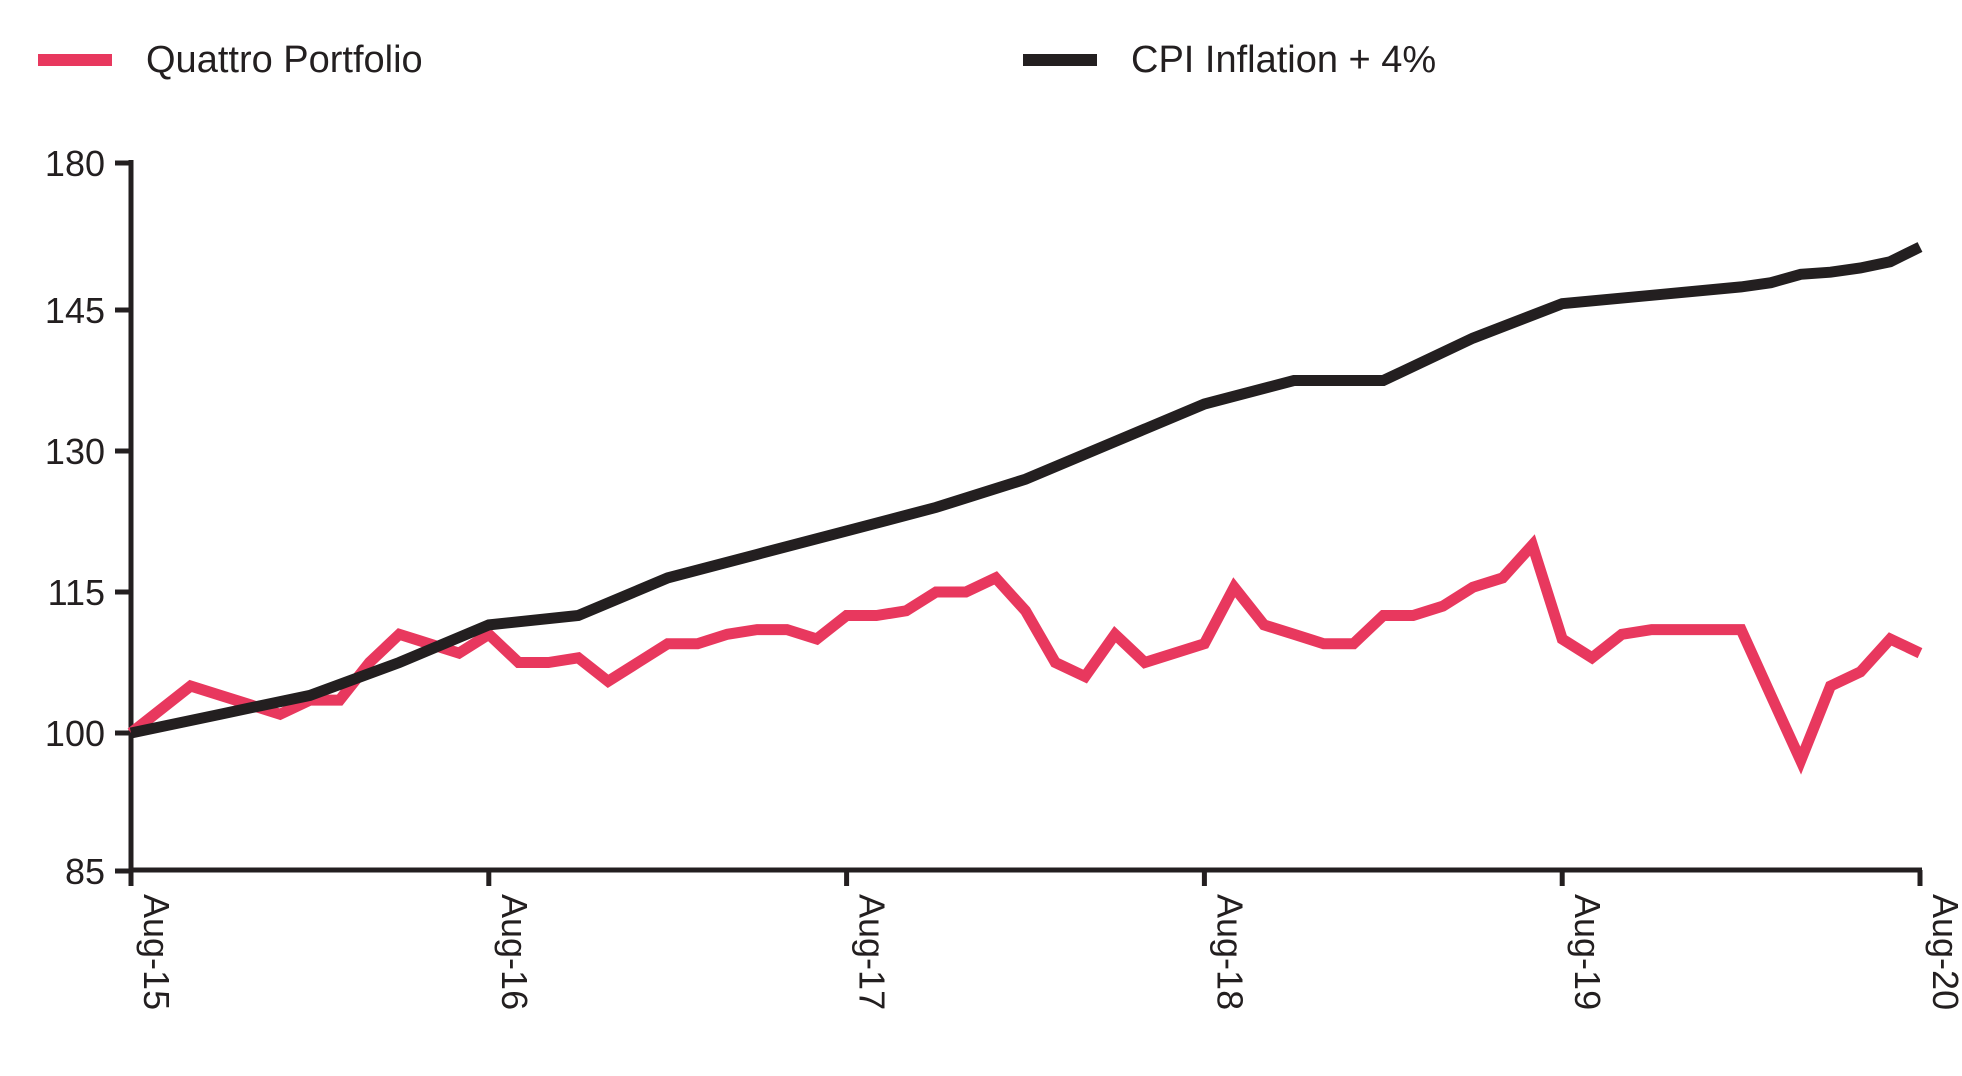 The height and width of the screenshot is (1076, 1962). Describe the element at coordinates (514, 952) in the screenshot. I see `x-tick-label-aug-16: Aug-16` at that location.